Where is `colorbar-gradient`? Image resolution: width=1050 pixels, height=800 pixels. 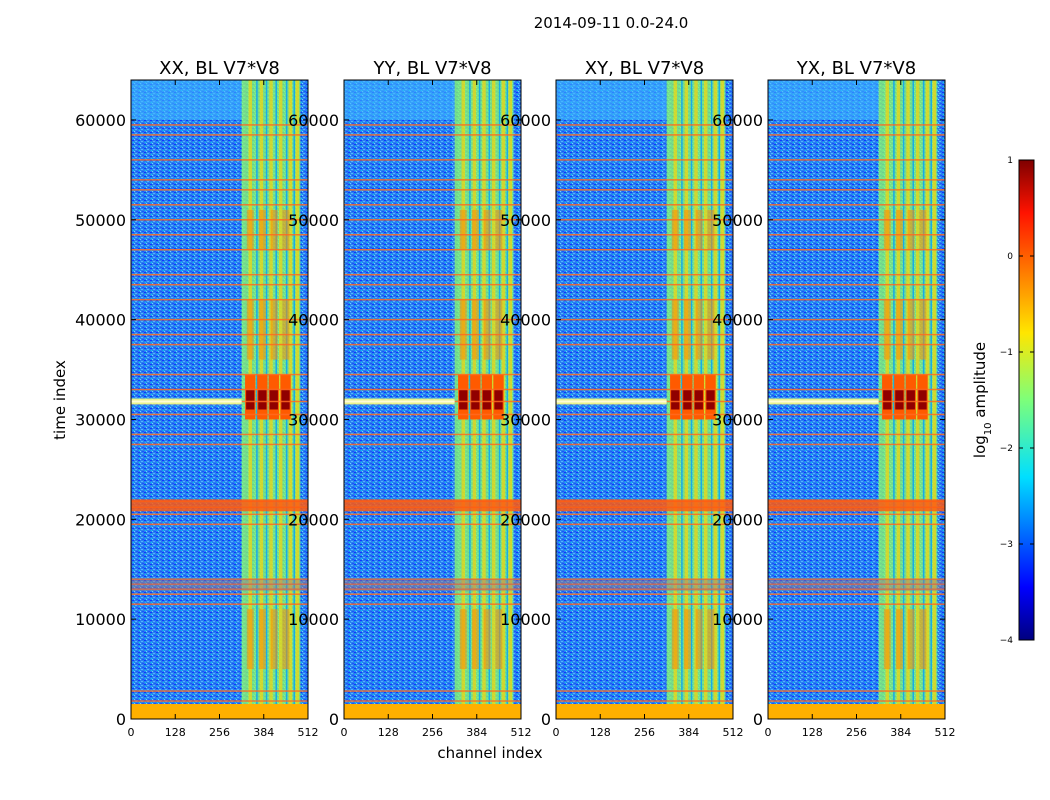 colorbar-gradient is located at coordinates (1026, 400).